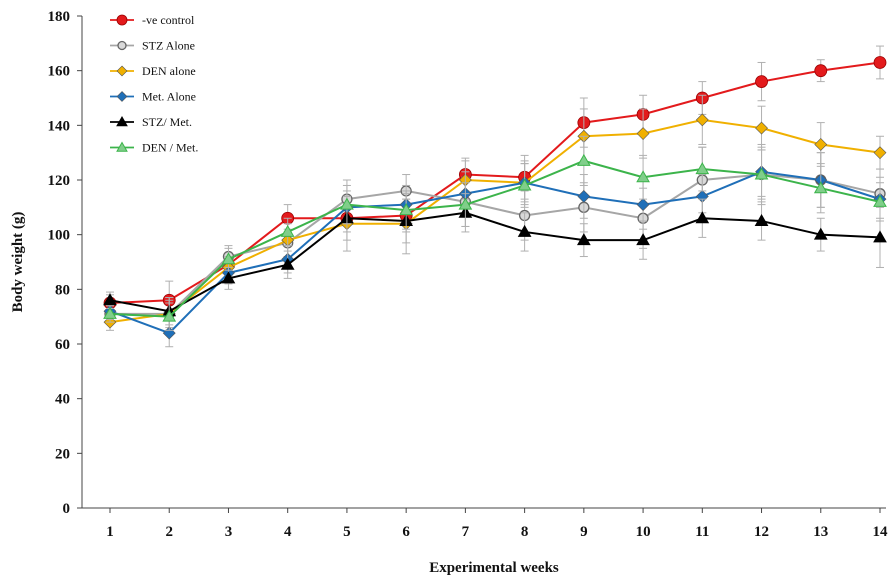  What do you see at coordinates (881, 532) in the screenshot?
I see `x-tick-label: 14` at bounding box center [881, 532].